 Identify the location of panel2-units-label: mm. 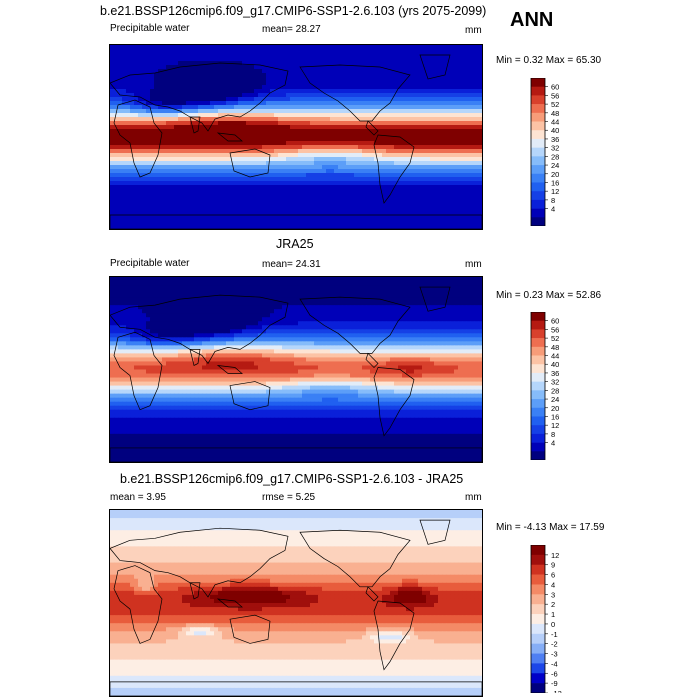
(473, 264).